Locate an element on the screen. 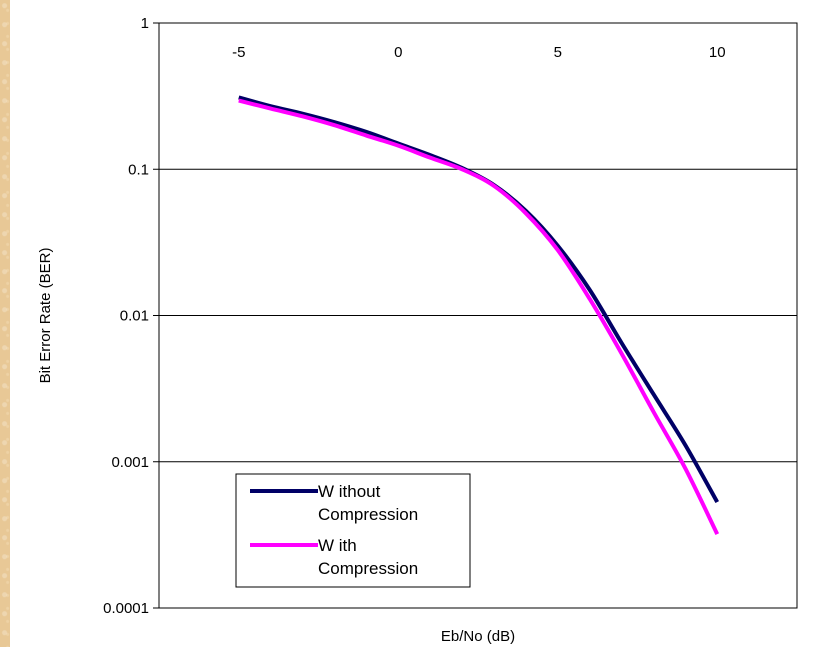 Image resolution: width=814 pixels, height=647 pixels. y-tick-label-2: 0.01 is located at coordinates (134, 316).